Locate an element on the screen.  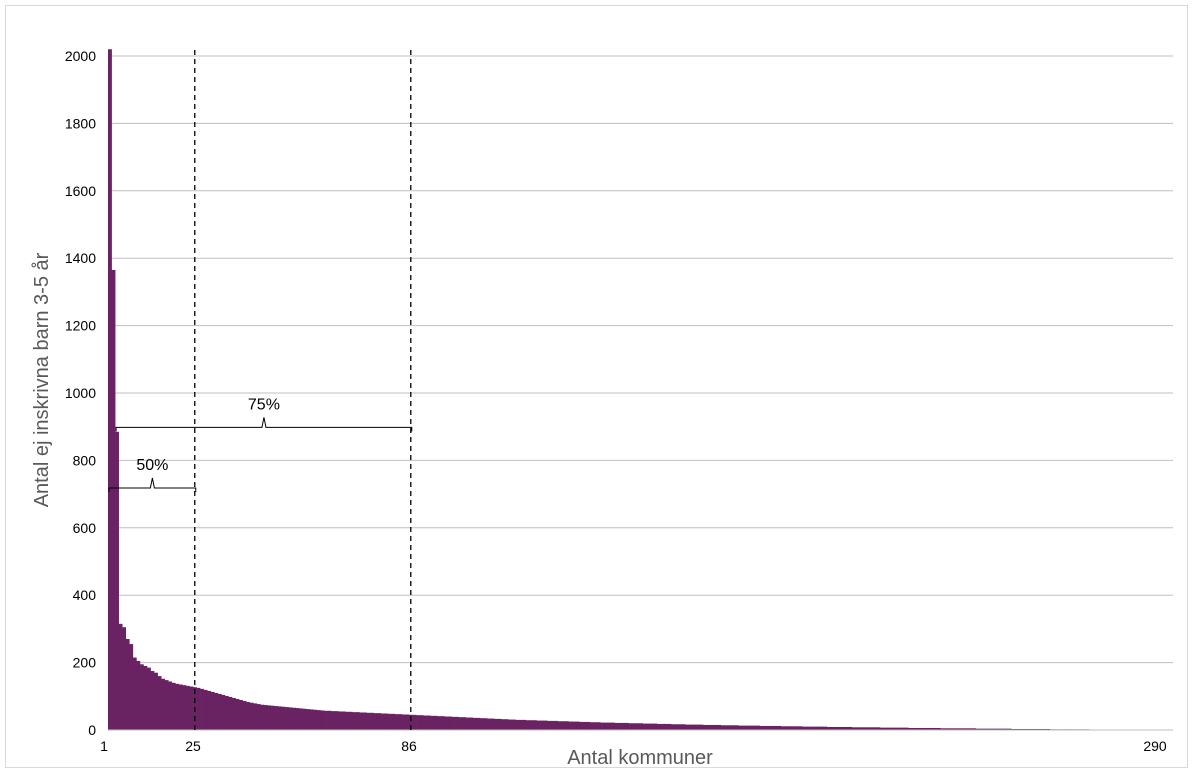
y-tick-label: 1400 is located at coordinates (80, 258).